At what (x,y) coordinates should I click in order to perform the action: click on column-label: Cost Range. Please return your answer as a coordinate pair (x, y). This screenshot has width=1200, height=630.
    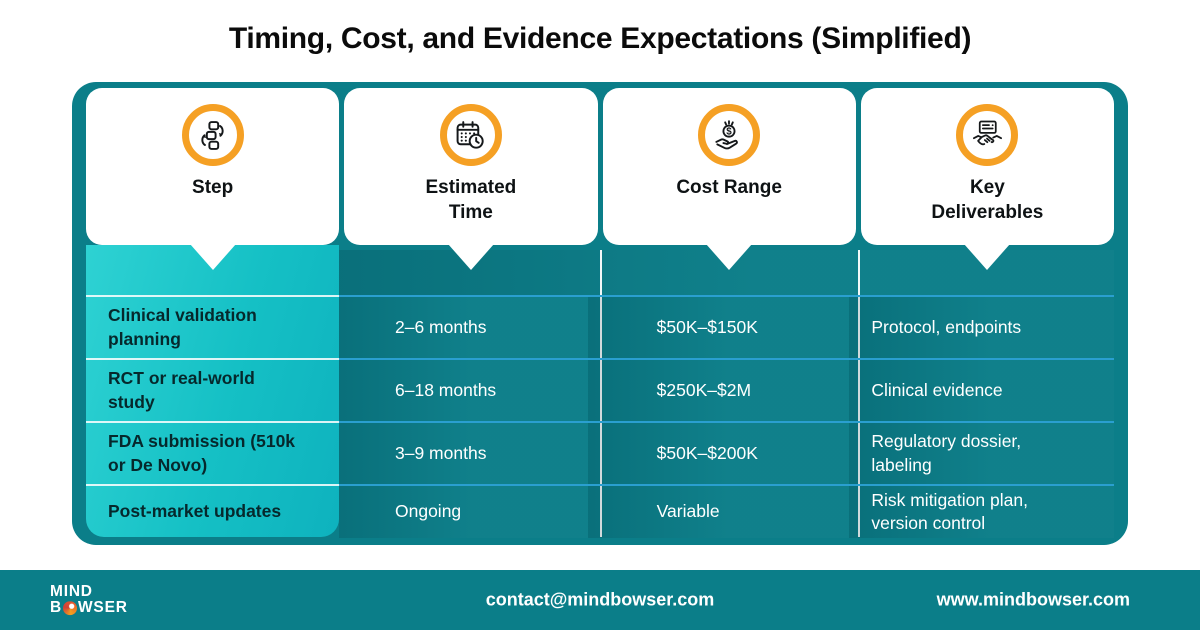
    Looking at the image, I should click on (729, 187).